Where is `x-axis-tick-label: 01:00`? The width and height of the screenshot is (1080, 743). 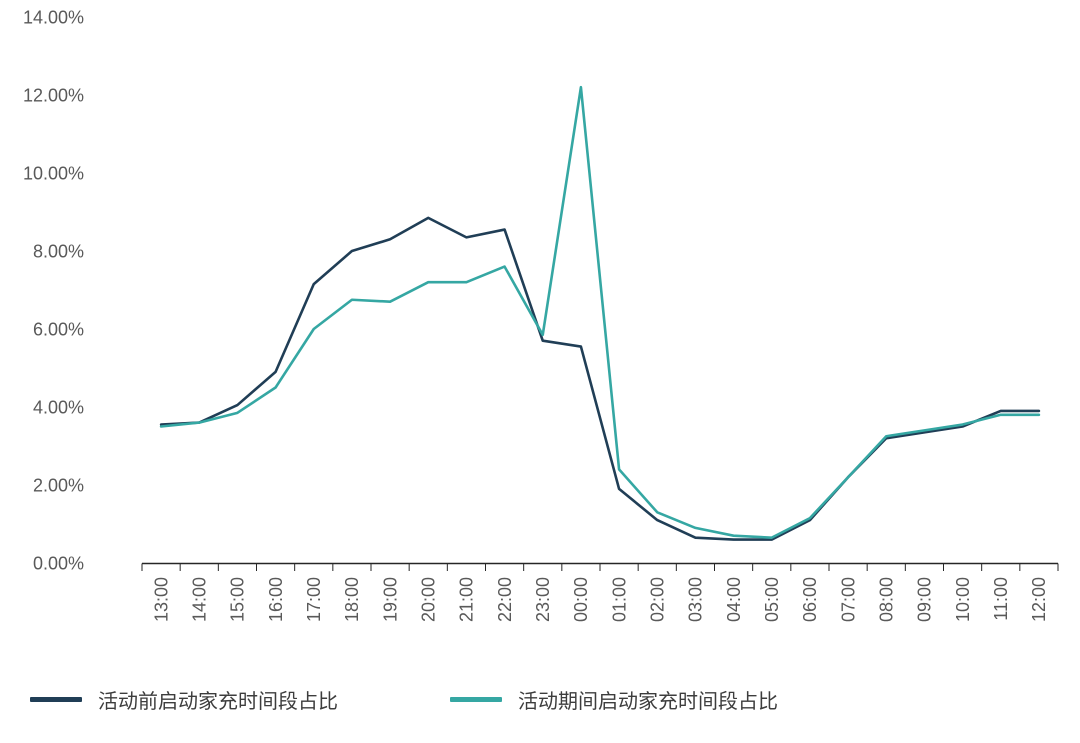 x-axis-tick-label: 01:00 is located at coordinates (619, 599).